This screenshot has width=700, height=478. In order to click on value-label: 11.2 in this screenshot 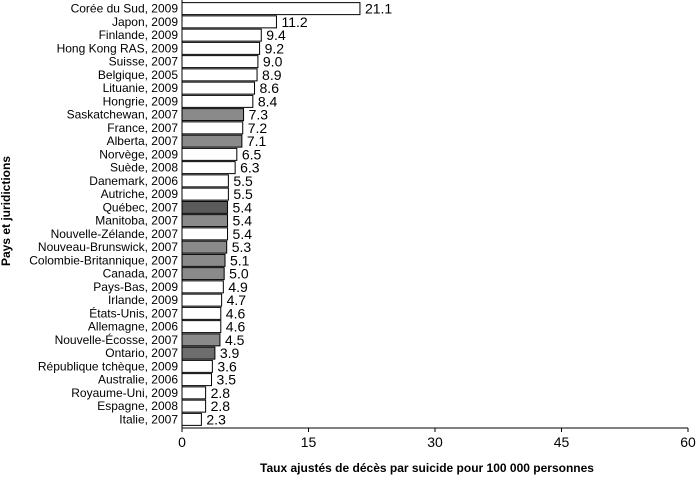, I will do `click(294, 22)`.